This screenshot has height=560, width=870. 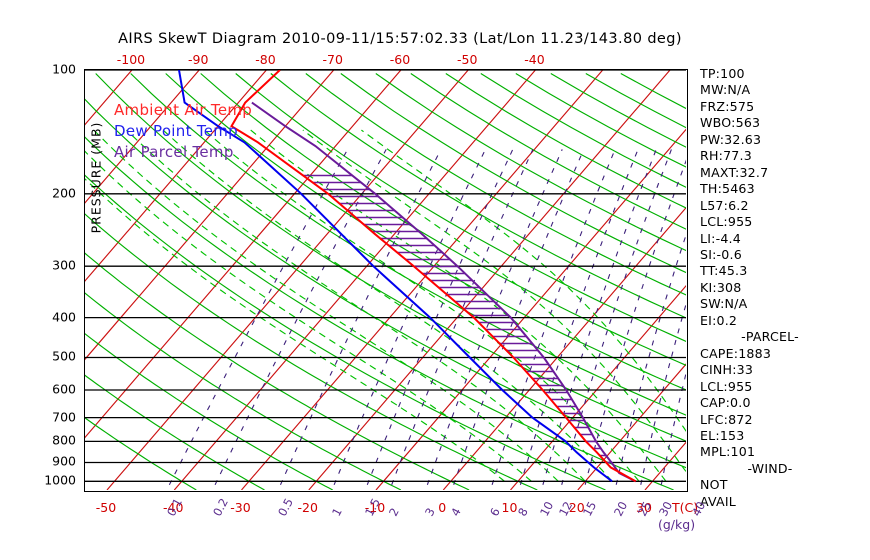 What do you see at coordinates (332, 59) in the screenshot?
I see `top-temp-tick--70: -70` at bounding box center [332, 59].